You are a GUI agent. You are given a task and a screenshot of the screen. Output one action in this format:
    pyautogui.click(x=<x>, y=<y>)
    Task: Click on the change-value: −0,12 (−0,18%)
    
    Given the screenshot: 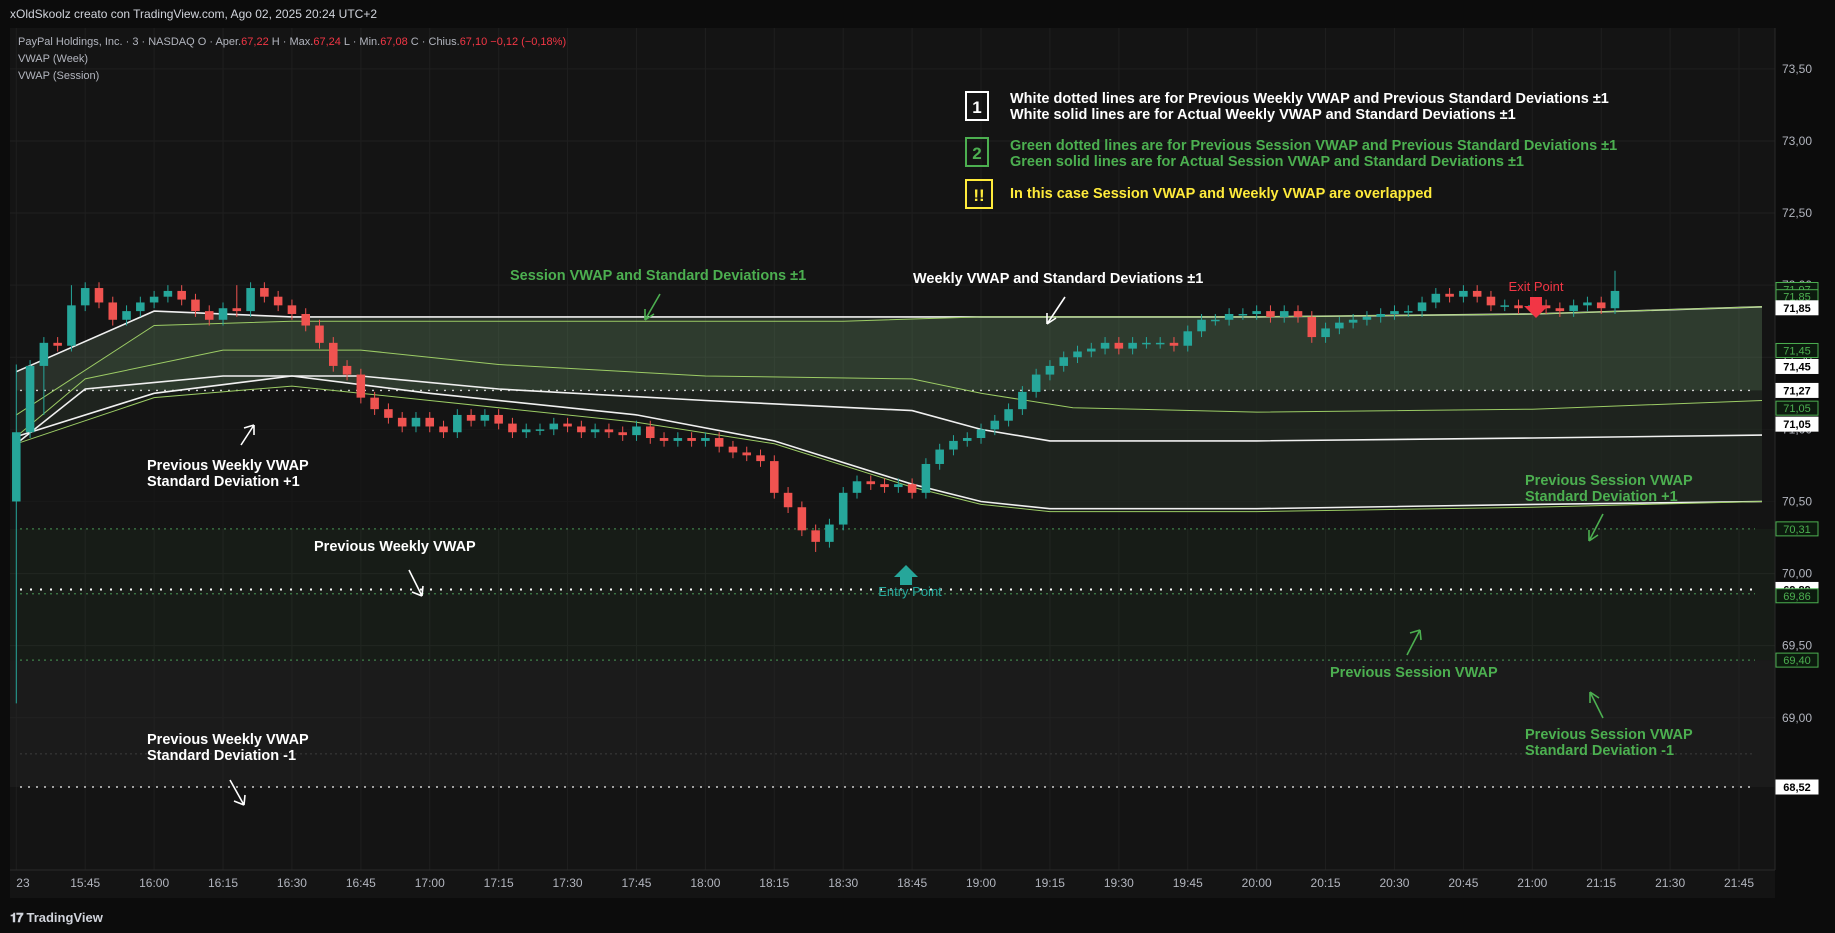 What is the action you would take?
    pyautogui.click(x=528, y=42)
    